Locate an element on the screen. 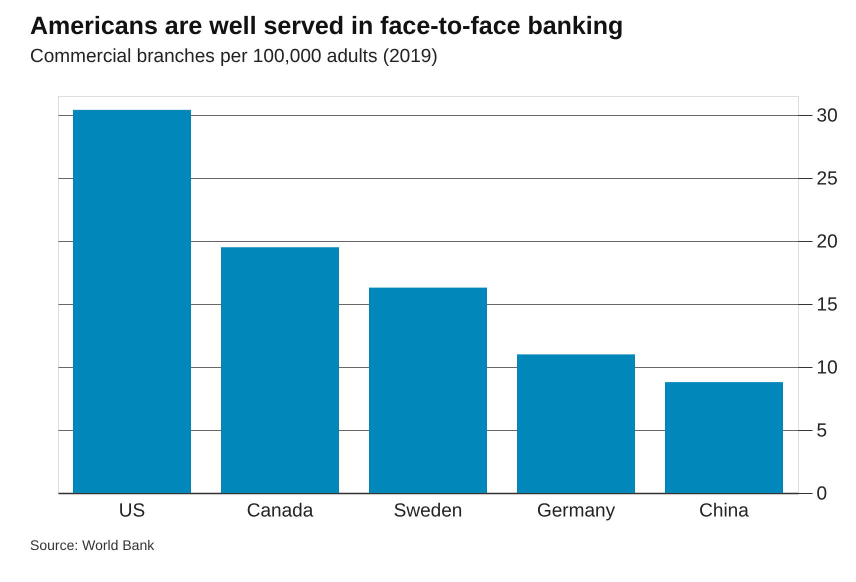 The image size is (856, 582). y-tick-label: 25 is located at coordinates (827, 179).